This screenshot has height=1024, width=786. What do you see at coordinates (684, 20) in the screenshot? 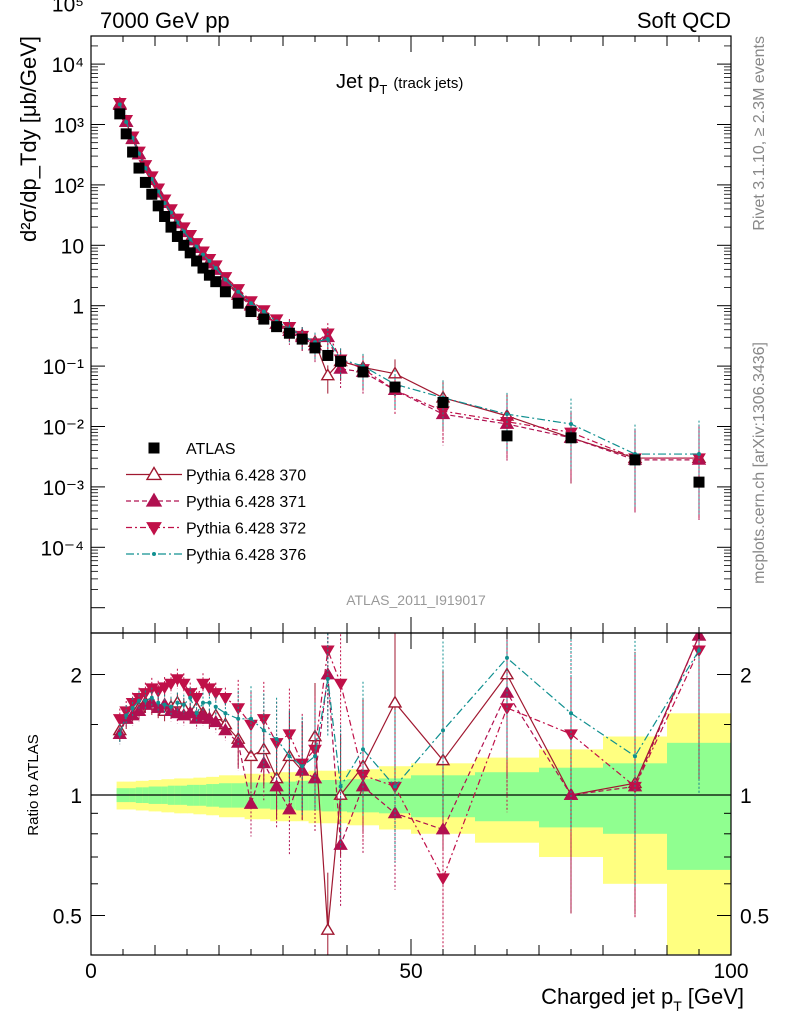
I see `header-process-label: Soft QCD` at bounding box center [684, 20].